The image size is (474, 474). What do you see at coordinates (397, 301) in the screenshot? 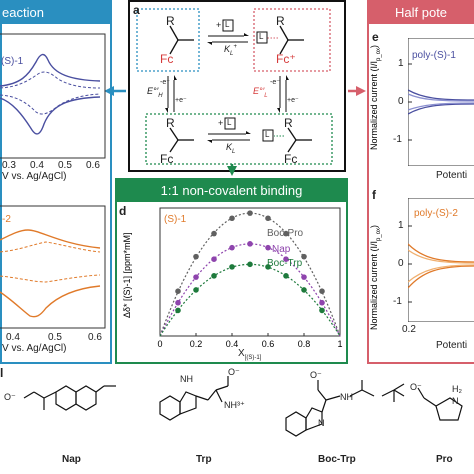
I see `panel-f-ytick-2: -1` at bounding box center [397, 301].